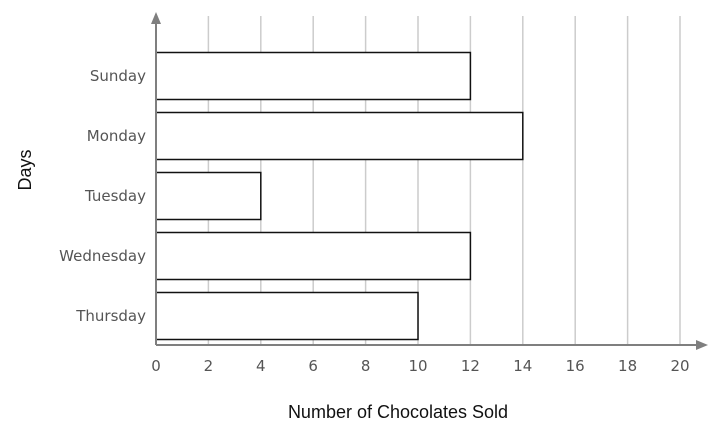 This screenshot has height=432, width=725. I want to click on bar-tuesday, so click(208, 196).